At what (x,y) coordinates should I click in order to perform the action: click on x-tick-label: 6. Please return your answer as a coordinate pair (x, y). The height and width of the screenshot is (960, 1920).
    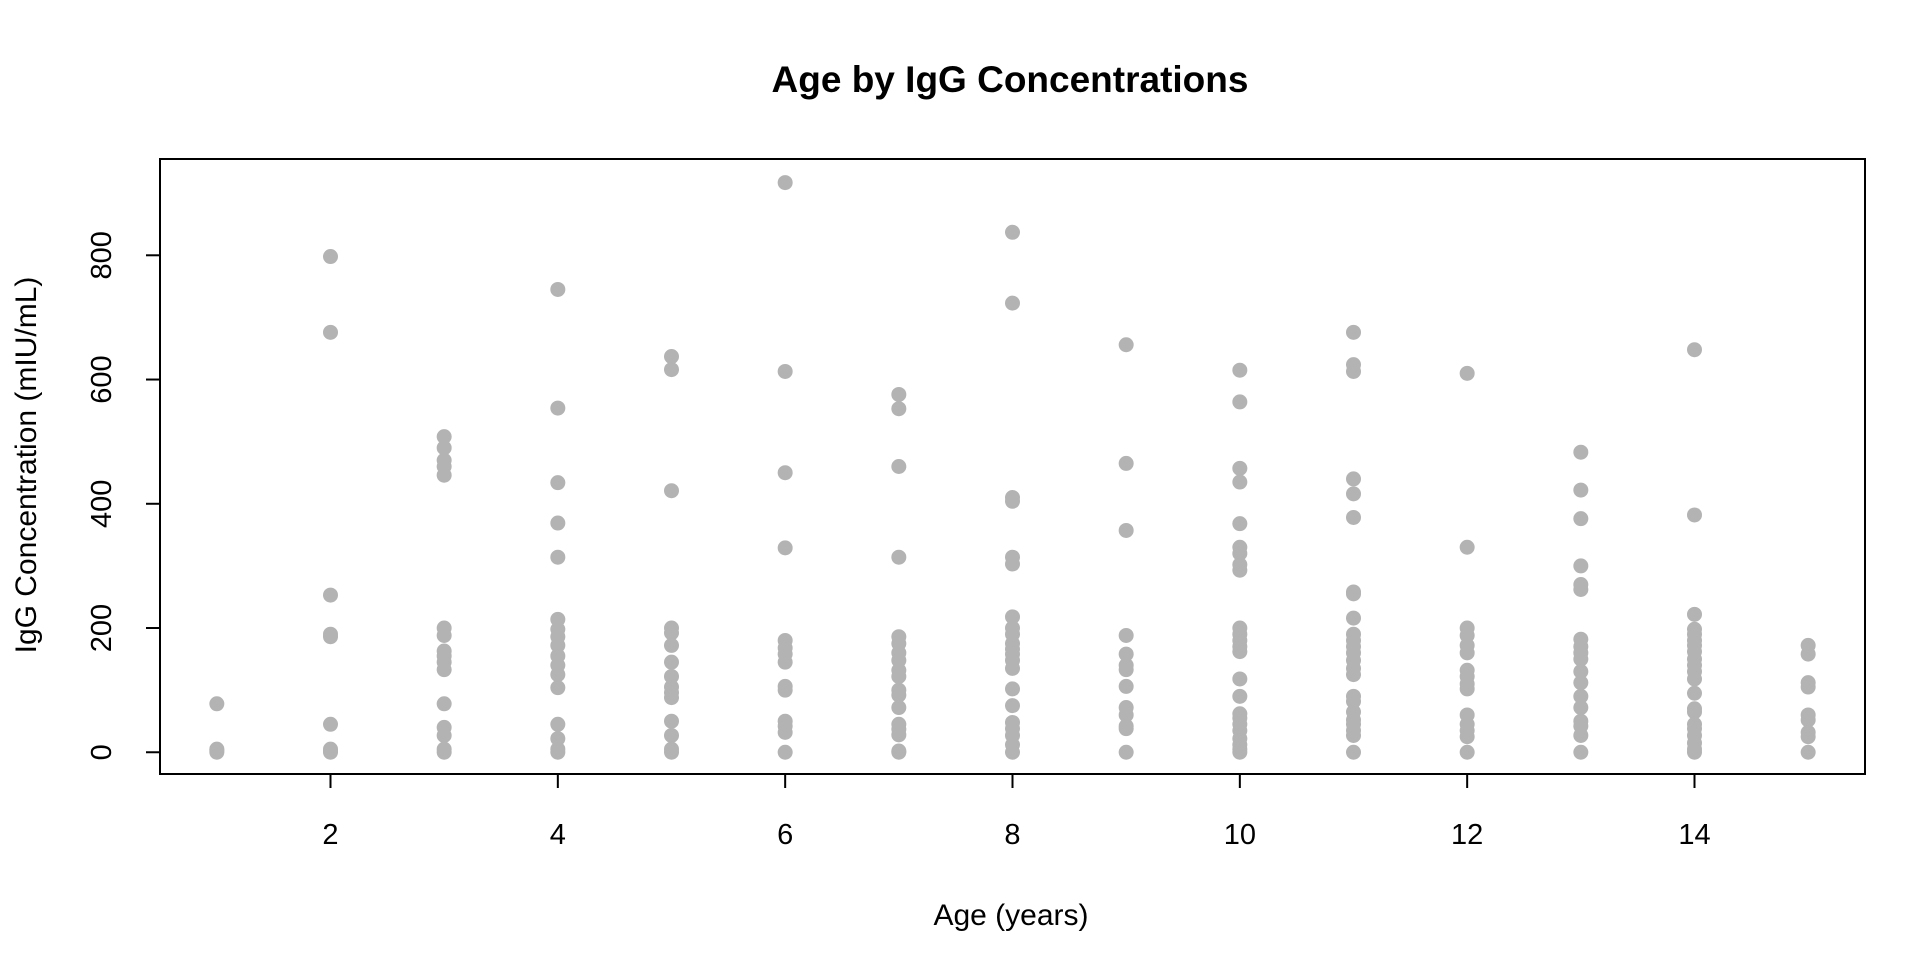
    Looking at the image, I should click on (785, 835).